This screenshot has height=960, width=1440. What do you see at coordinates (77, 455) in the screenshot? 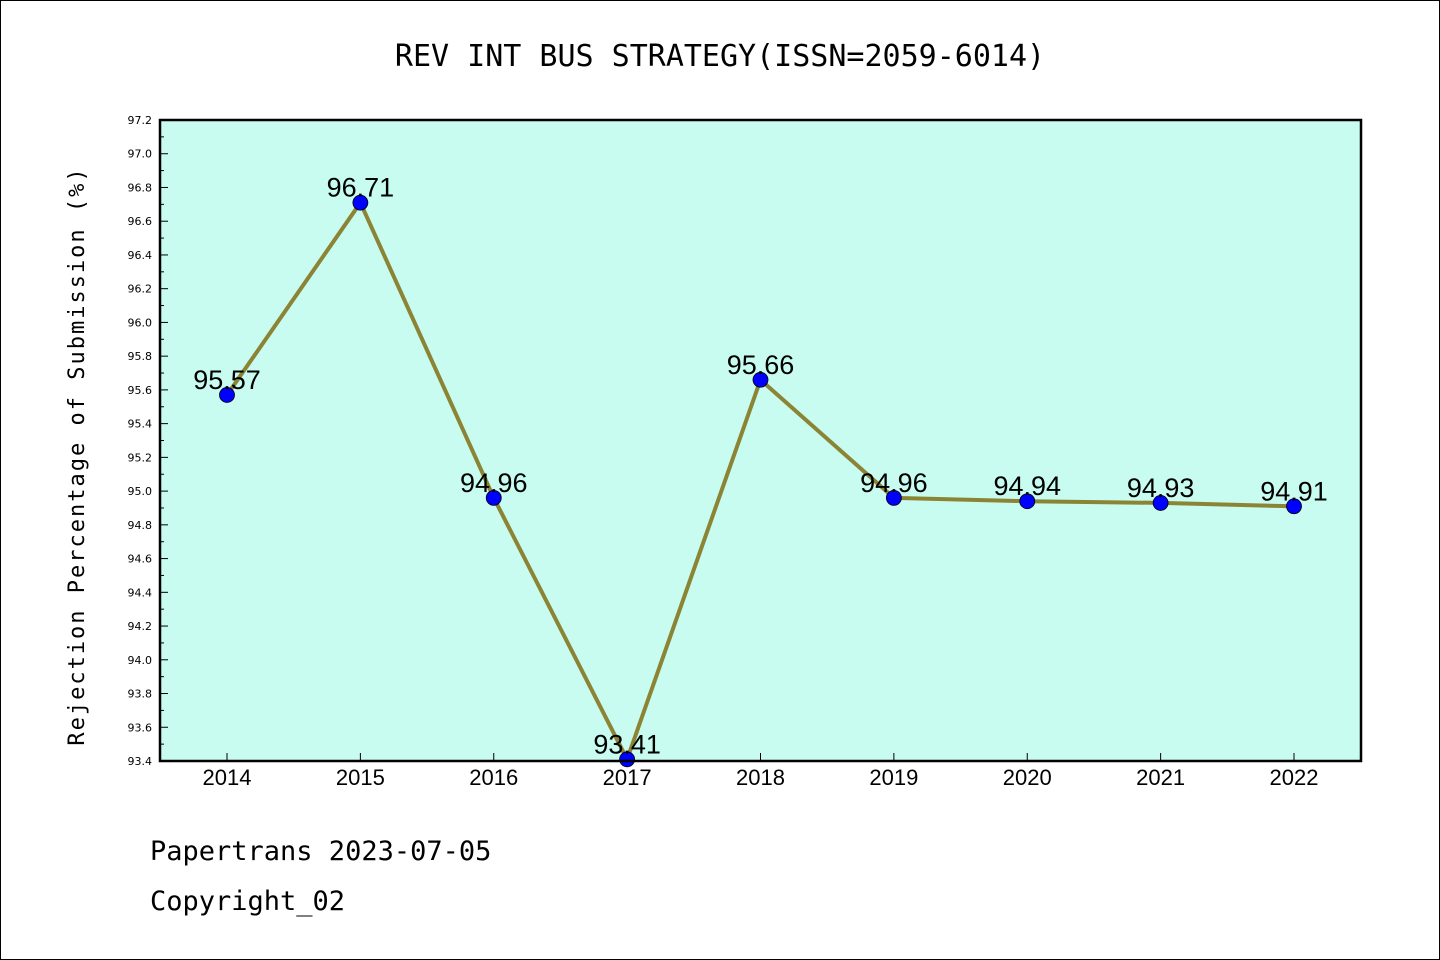
I see `y-axis-label: Rejection Percentage of Submission (%)` at bounding box center [77, 455].